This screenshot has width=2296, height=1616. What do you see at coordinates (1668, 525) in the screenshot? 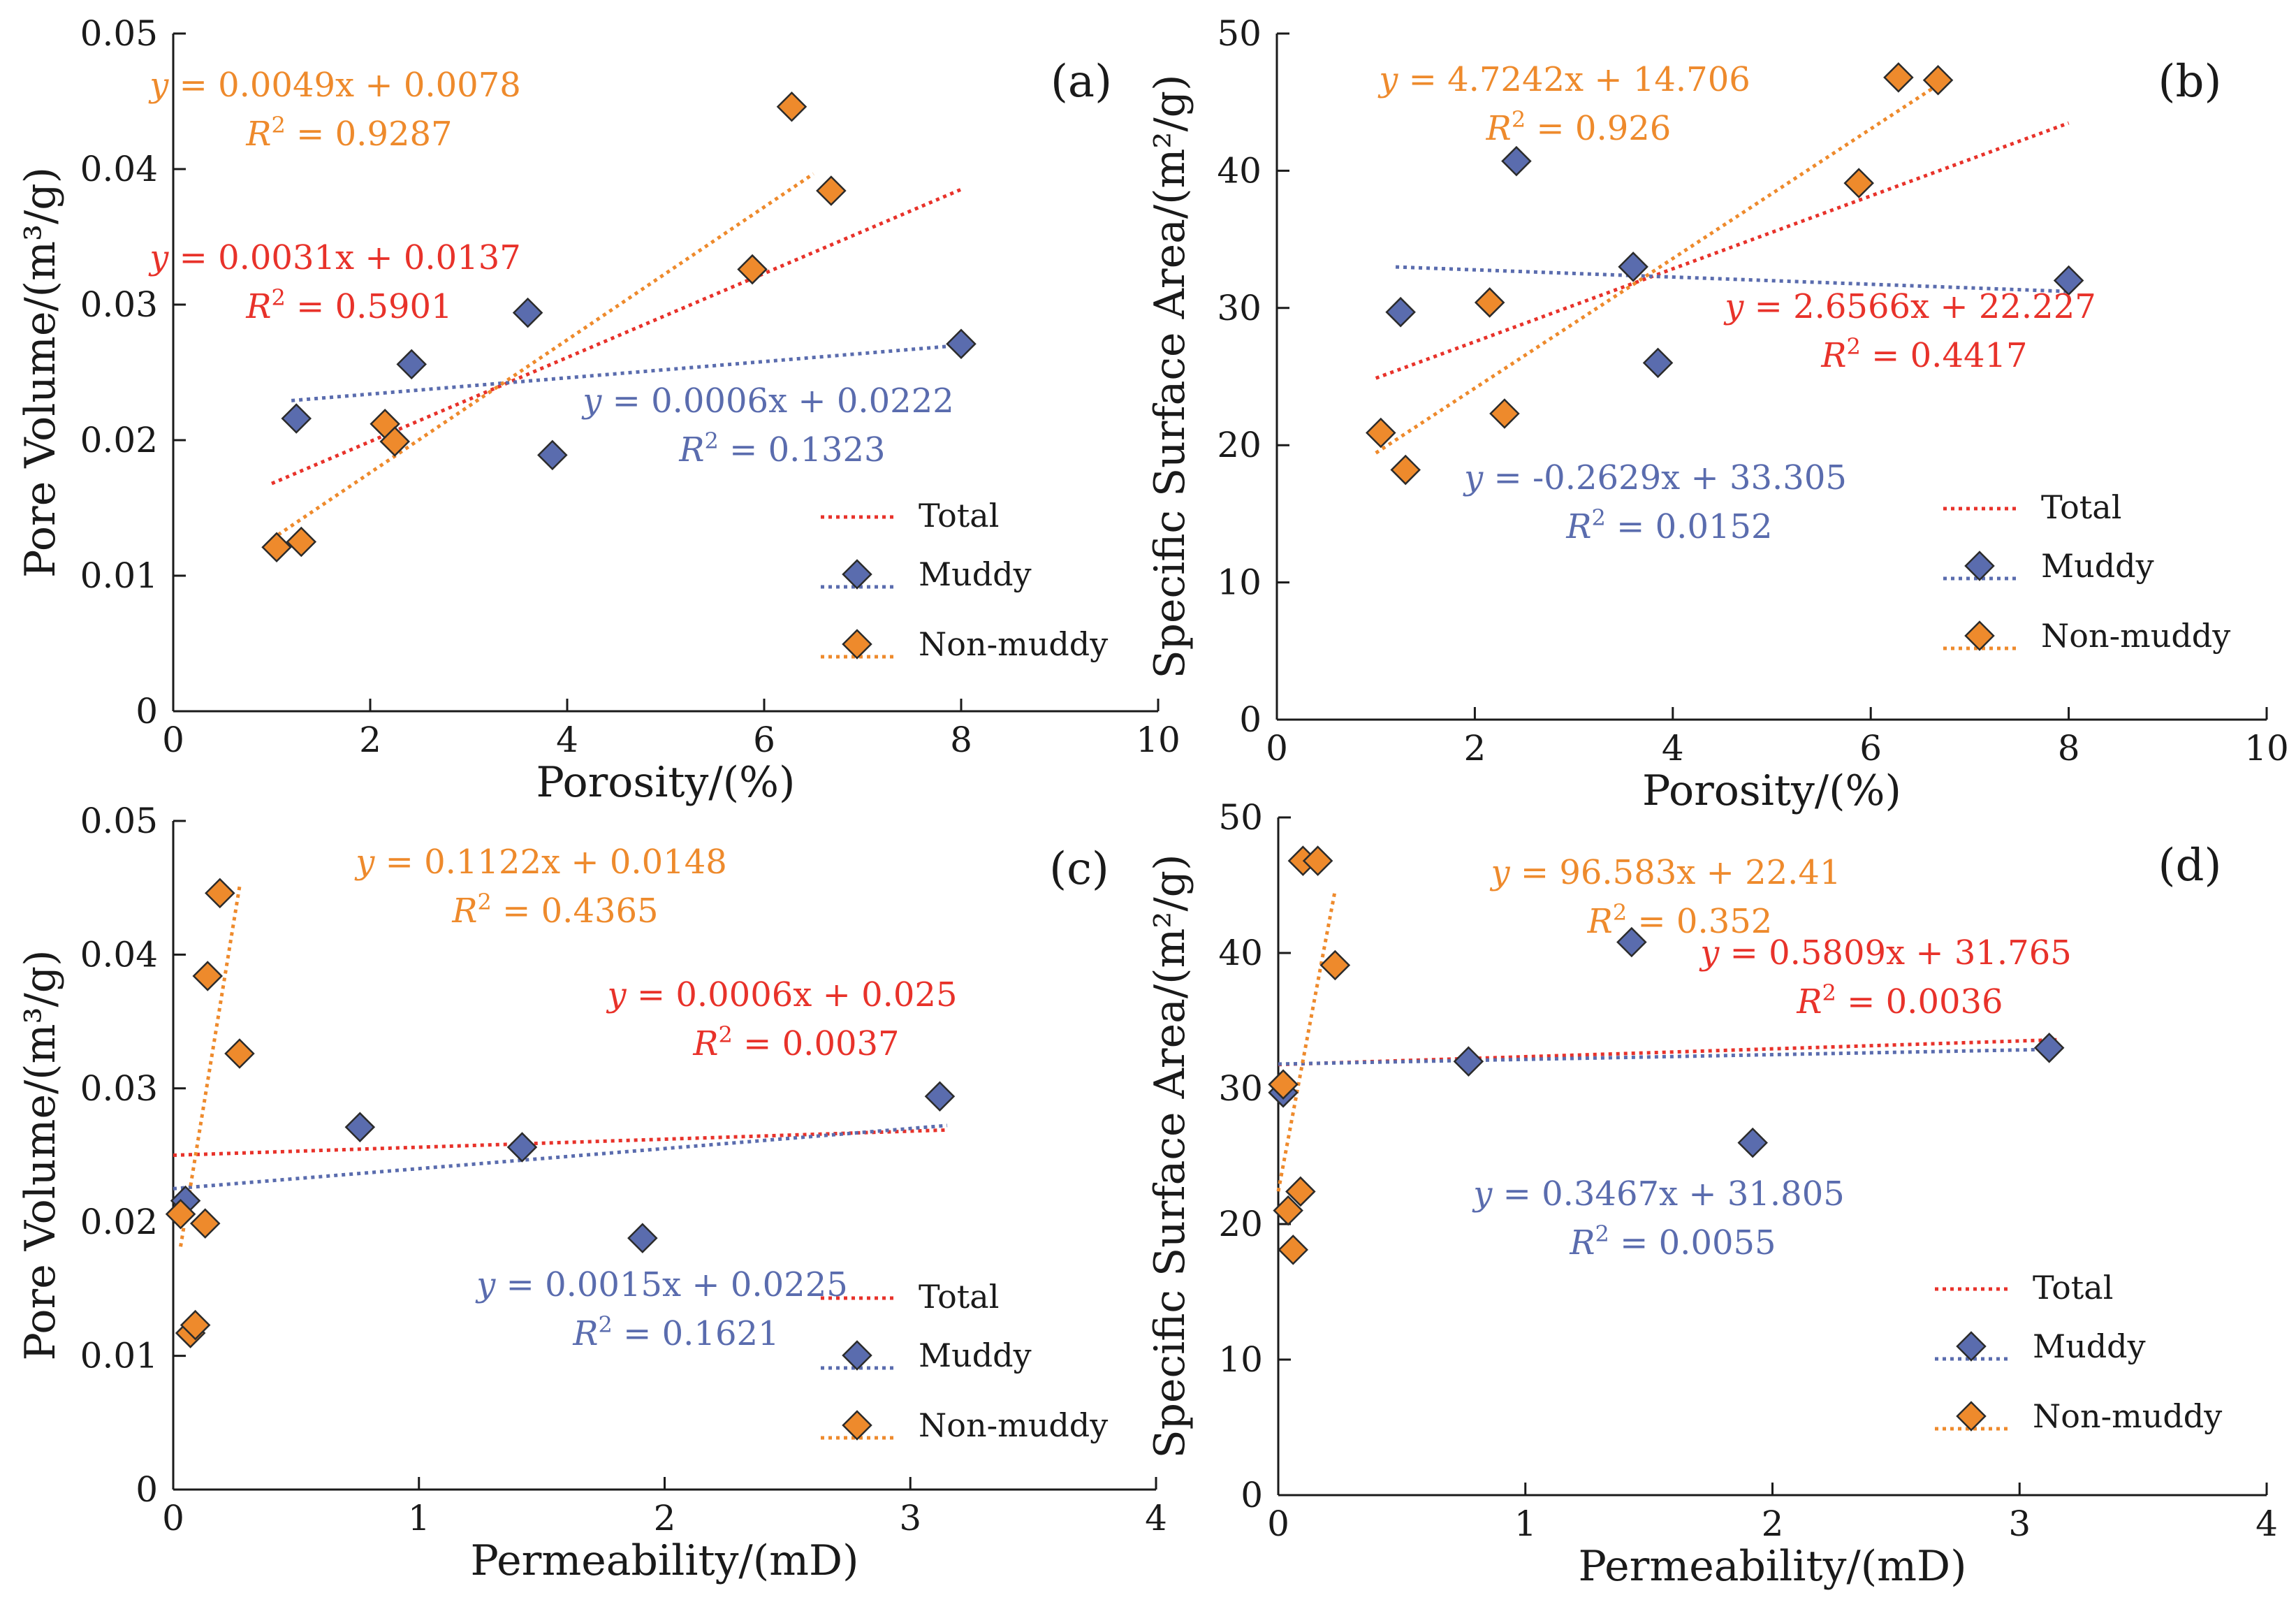
I see `r2-muddy: R2 = 0.0152` at bounding box center [1668, 525].